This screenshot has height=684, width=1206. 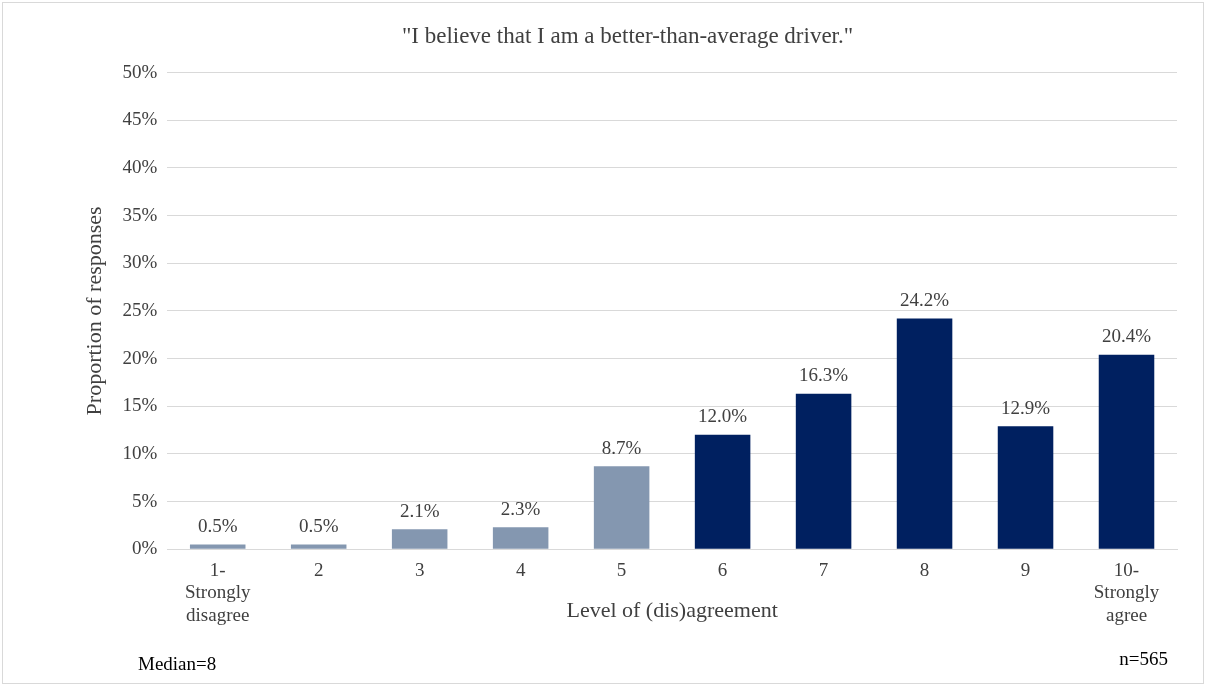 What do you see at coordinates (177, 663) in the screenshot?
I see `text: Median=8` at bounding box center [177, 663].